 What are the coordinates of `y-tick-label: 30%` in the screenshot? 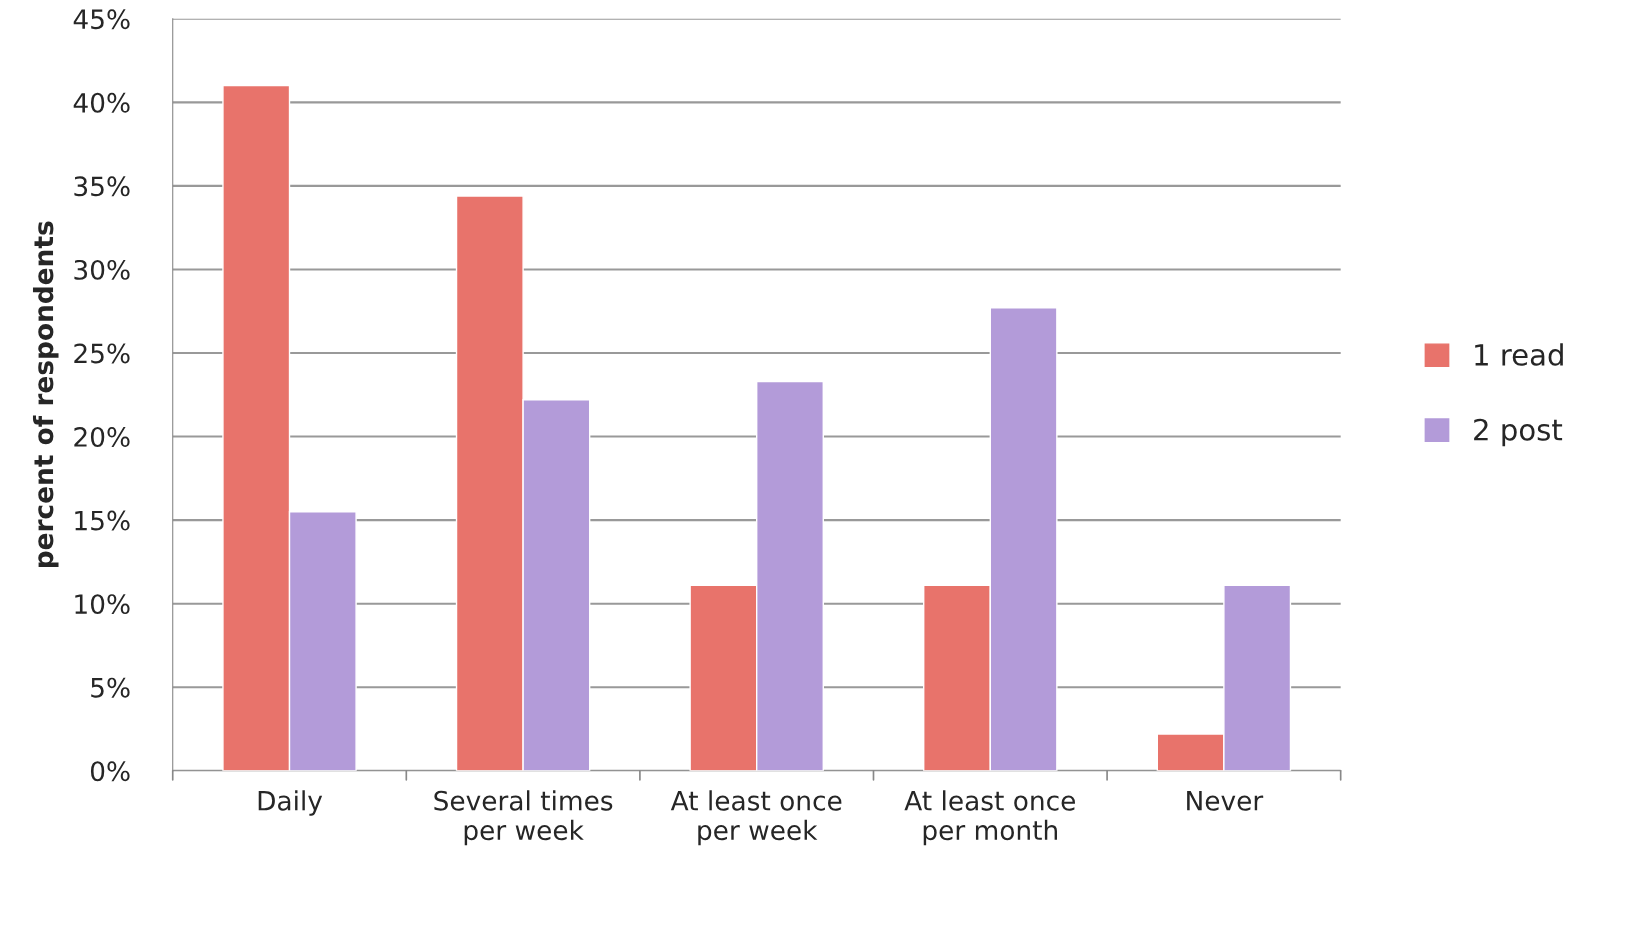 It's located at (102, 269).